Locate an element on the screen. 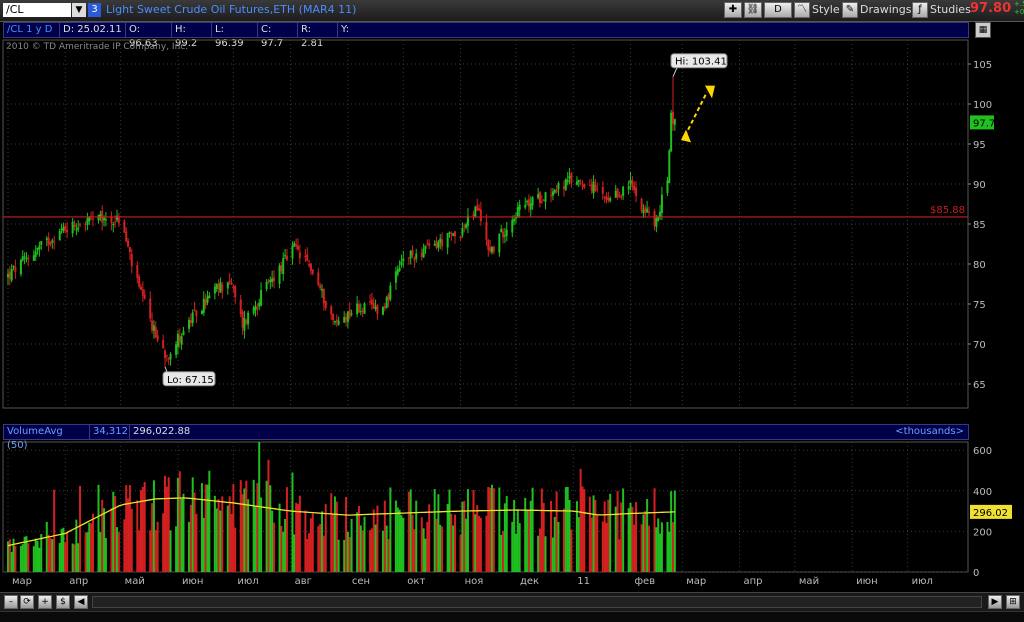 This screenshot has height=622, width=1024. scroll-right-icon: ▶ is located at coordinates (995, 602).